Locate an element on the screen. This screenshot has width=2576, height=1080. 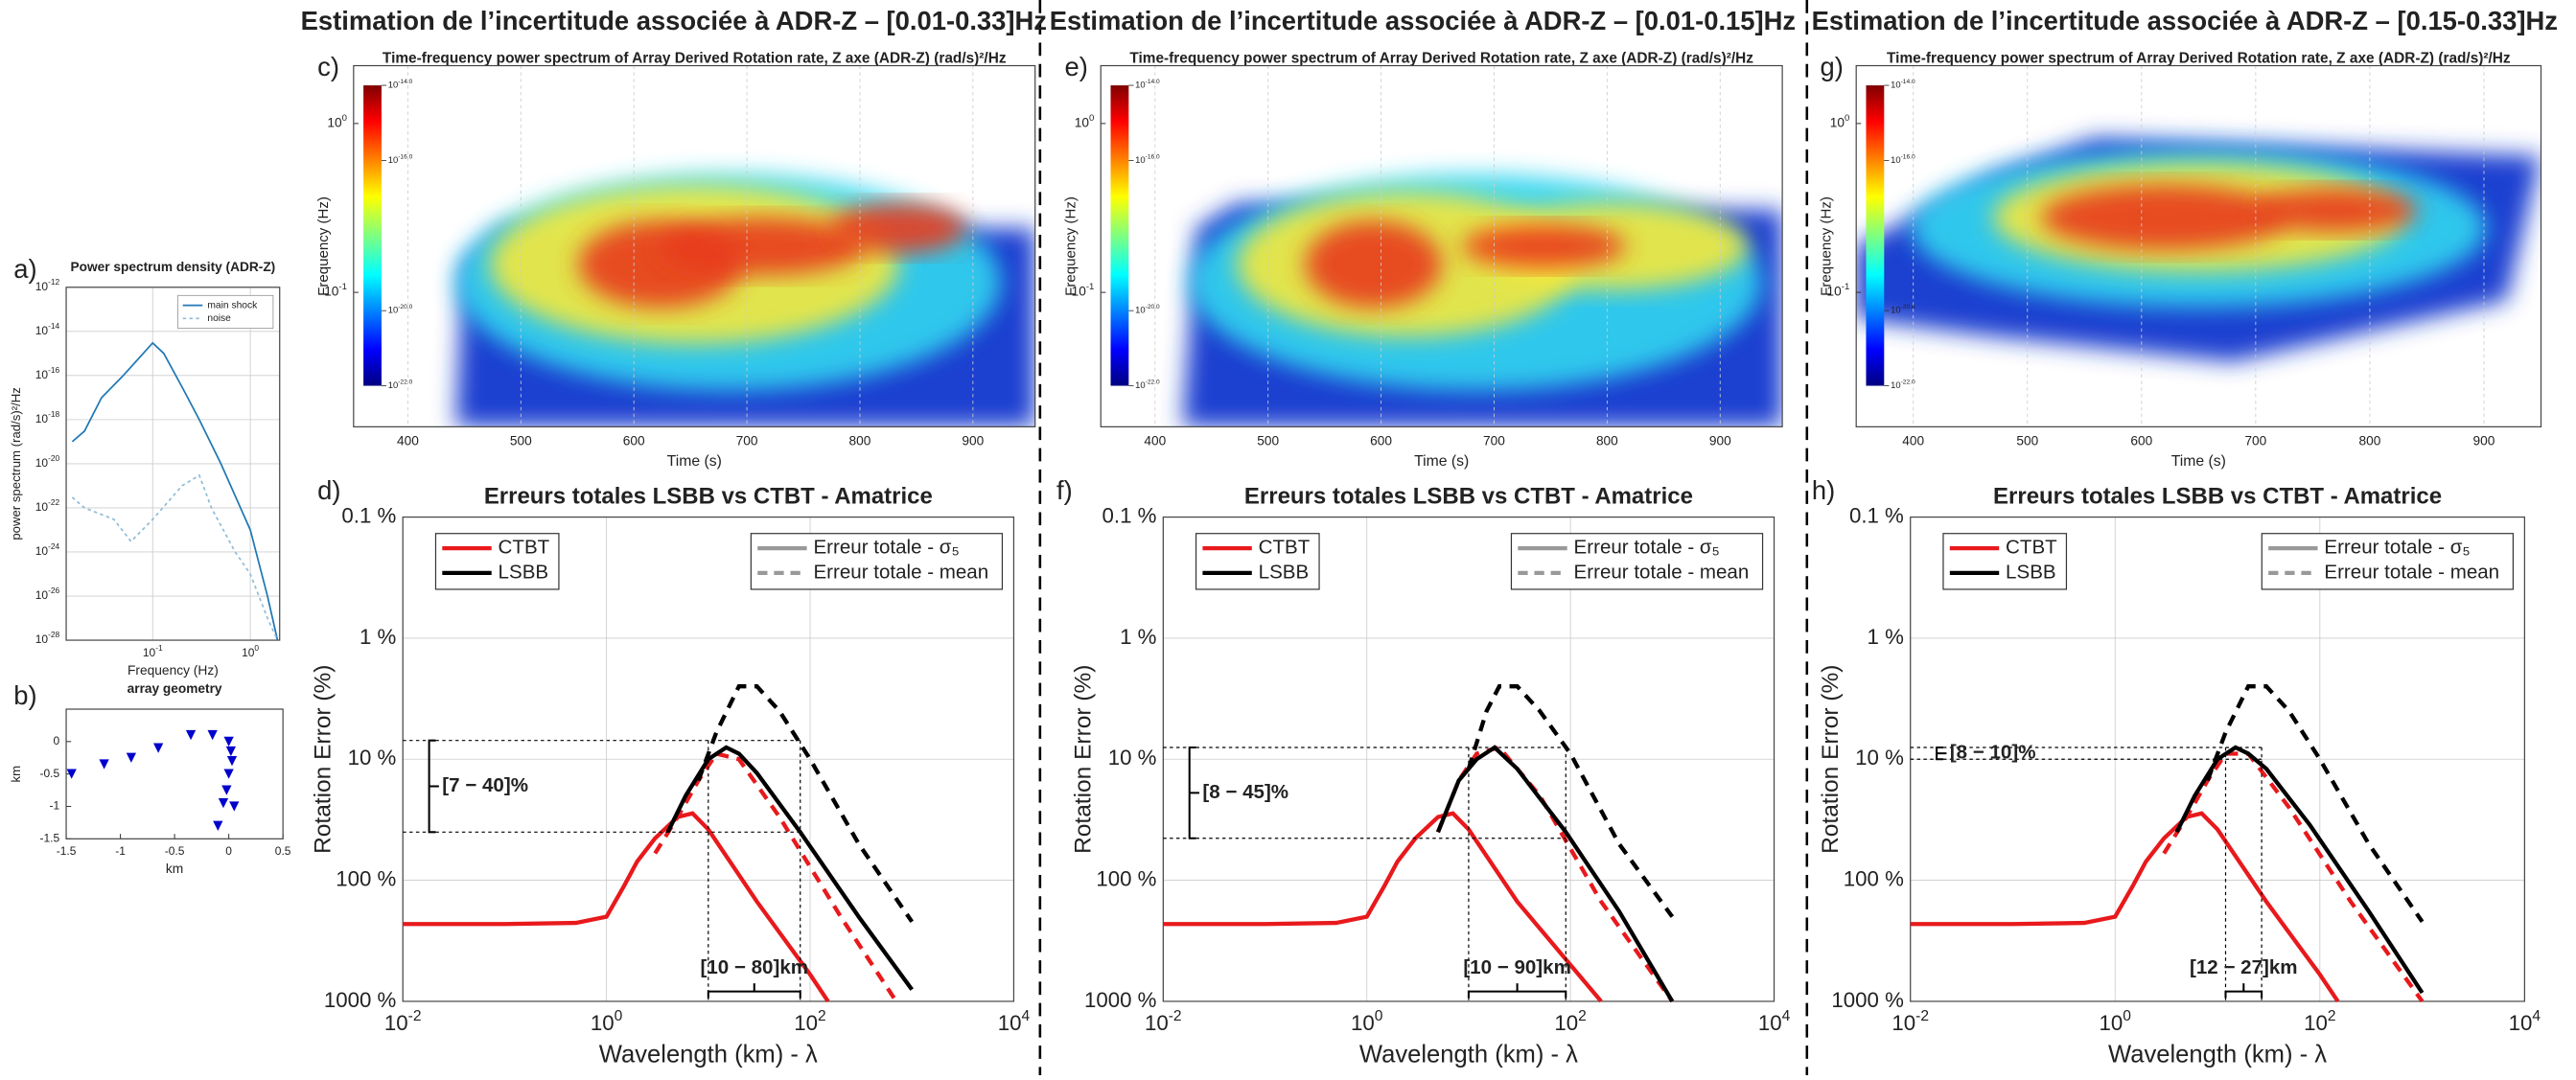
y-axis-label: km is located at coordinates (16, 774).